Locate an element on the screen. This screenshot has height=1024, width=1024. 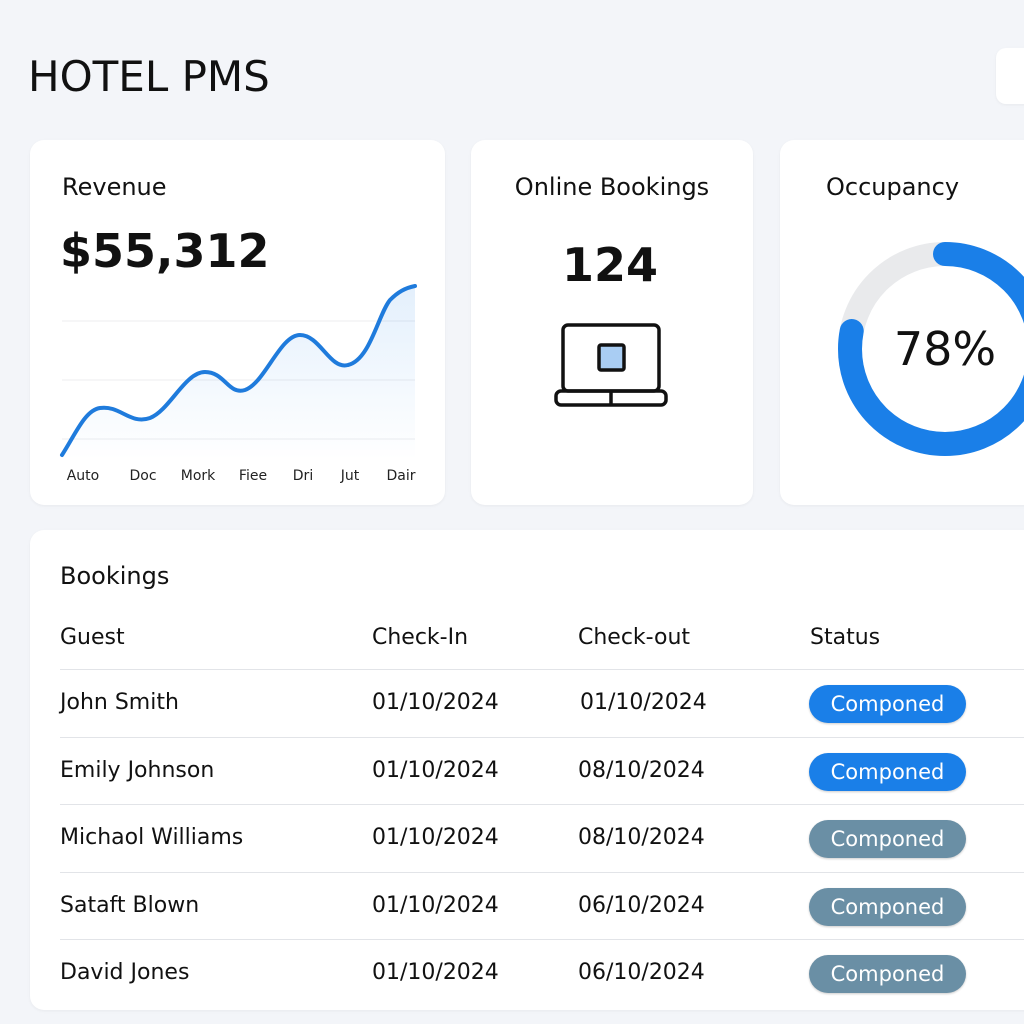
donut-arc is located at coordinates (931, 349).